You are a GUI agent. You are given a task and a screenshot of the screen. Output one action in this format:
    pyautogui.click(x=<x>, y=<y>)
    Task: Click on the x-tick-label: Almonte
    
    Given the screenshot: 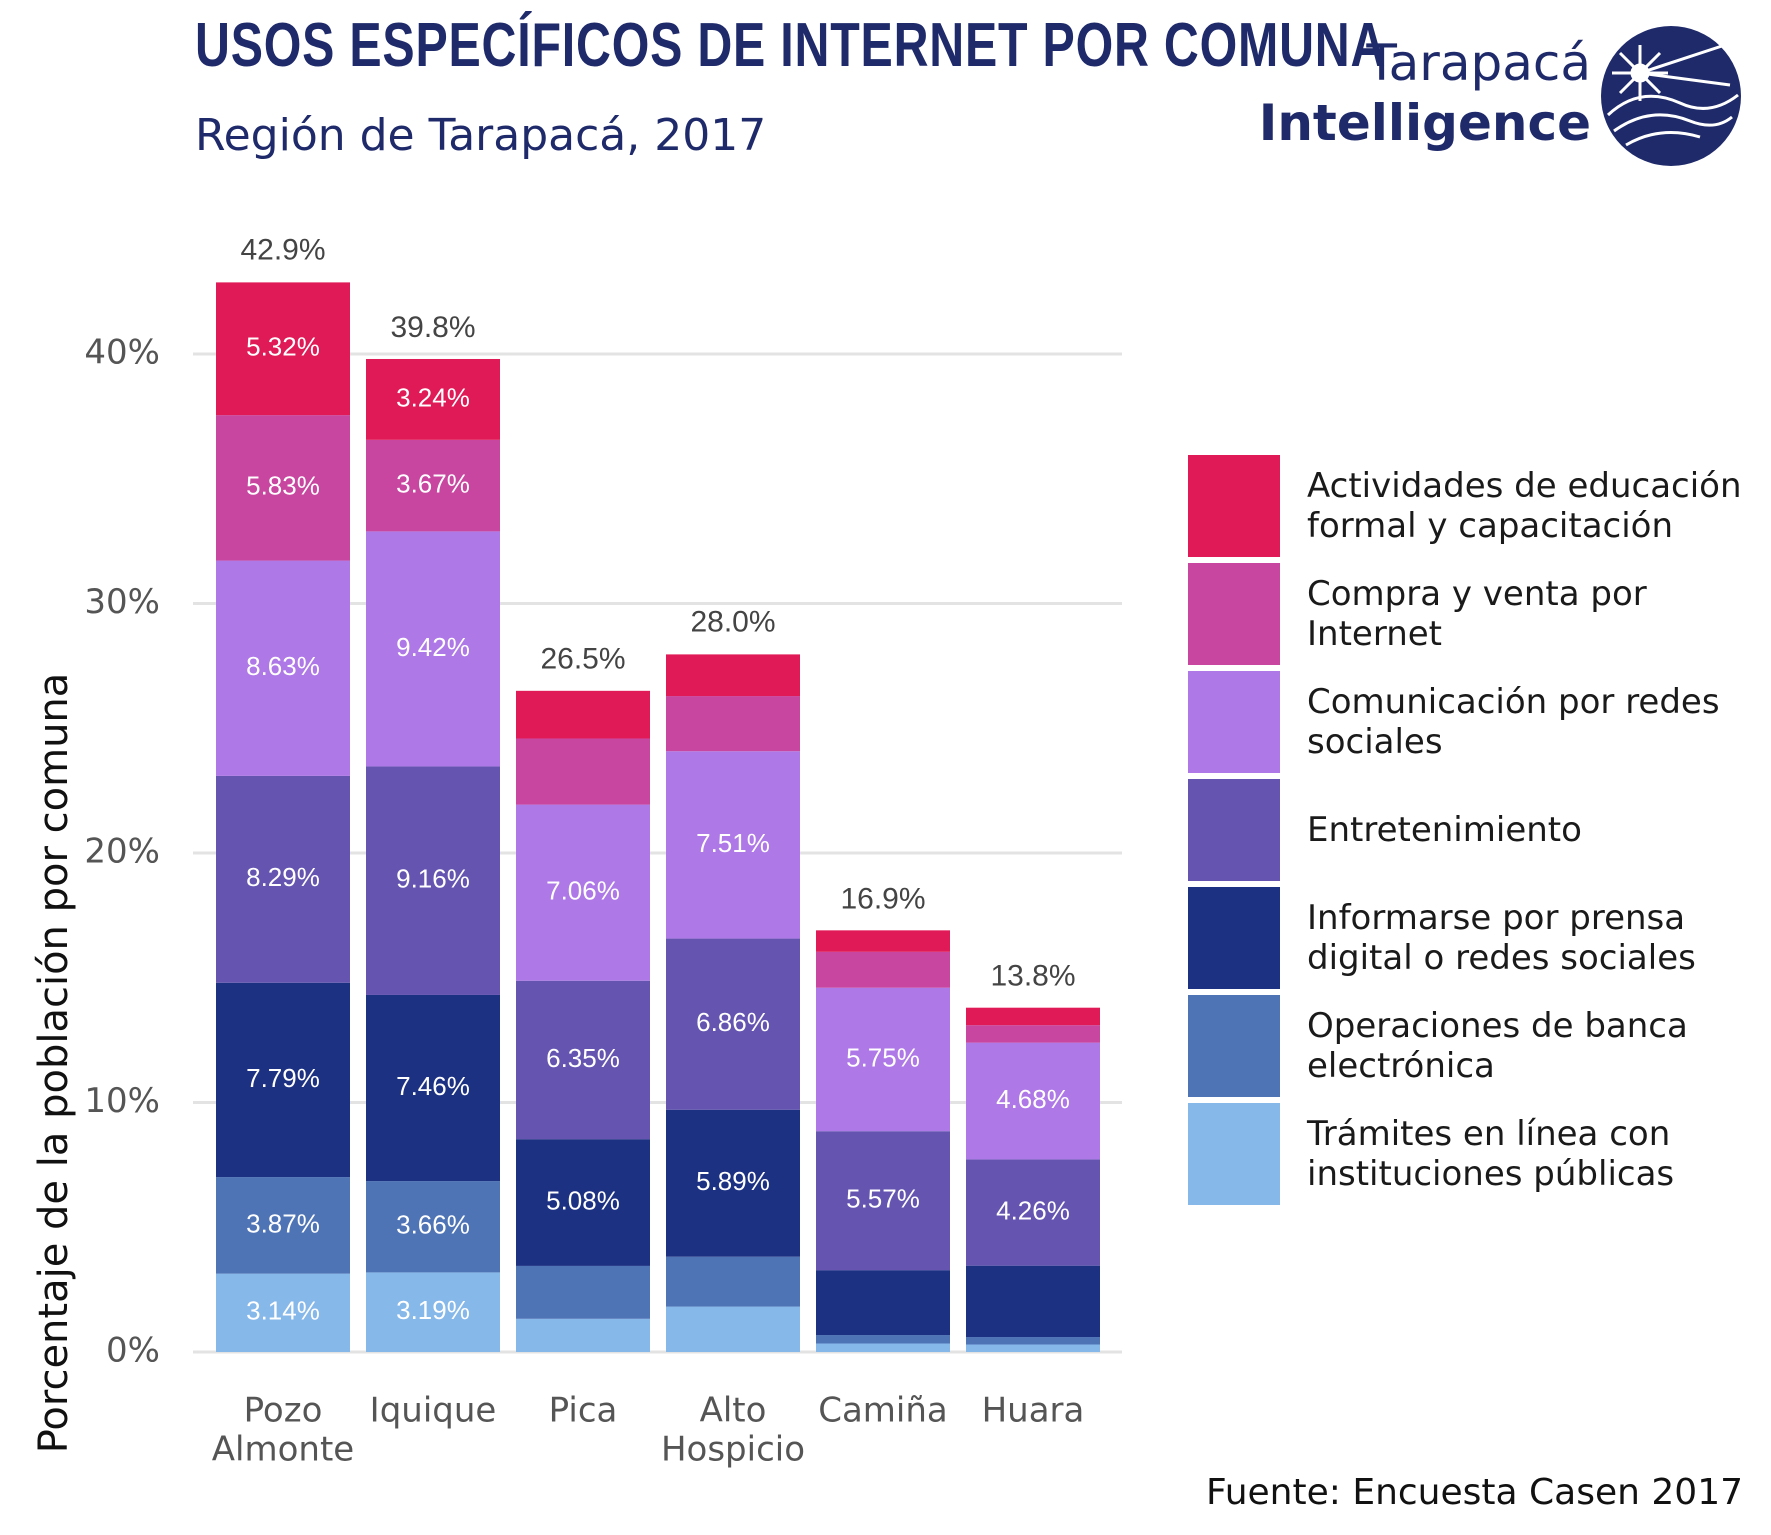 What is the action you would take?
    pyautogui.click(x=283, y=1450)
    